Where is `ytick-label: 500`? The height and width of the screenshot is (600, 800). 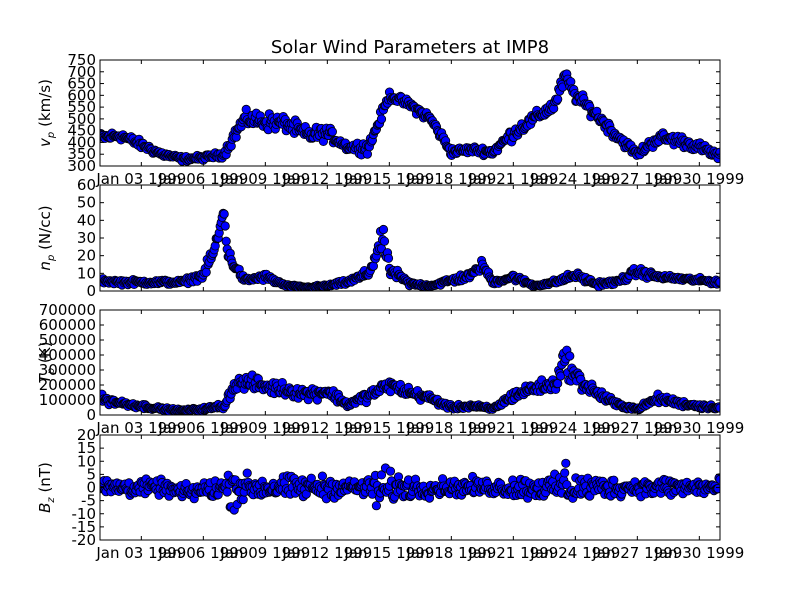 ytick-label: 500 is located at coordinates (81, 119).